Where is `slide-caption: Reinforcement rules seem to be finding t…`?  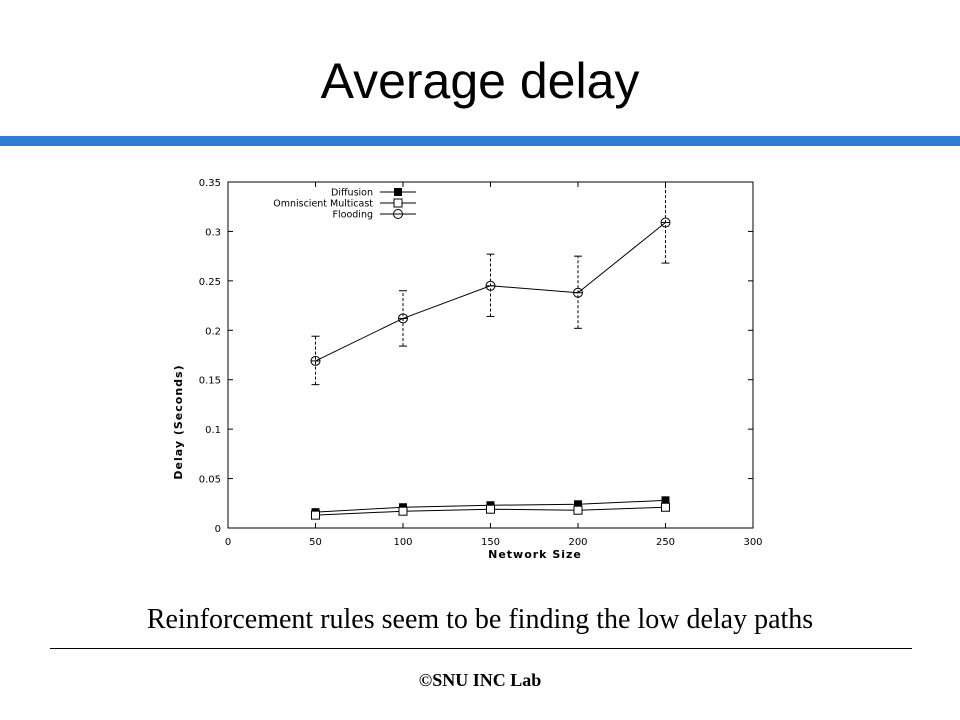
slide-caption: Reinforcement rules seem to be finding t… is located at coordinates (480, 619).